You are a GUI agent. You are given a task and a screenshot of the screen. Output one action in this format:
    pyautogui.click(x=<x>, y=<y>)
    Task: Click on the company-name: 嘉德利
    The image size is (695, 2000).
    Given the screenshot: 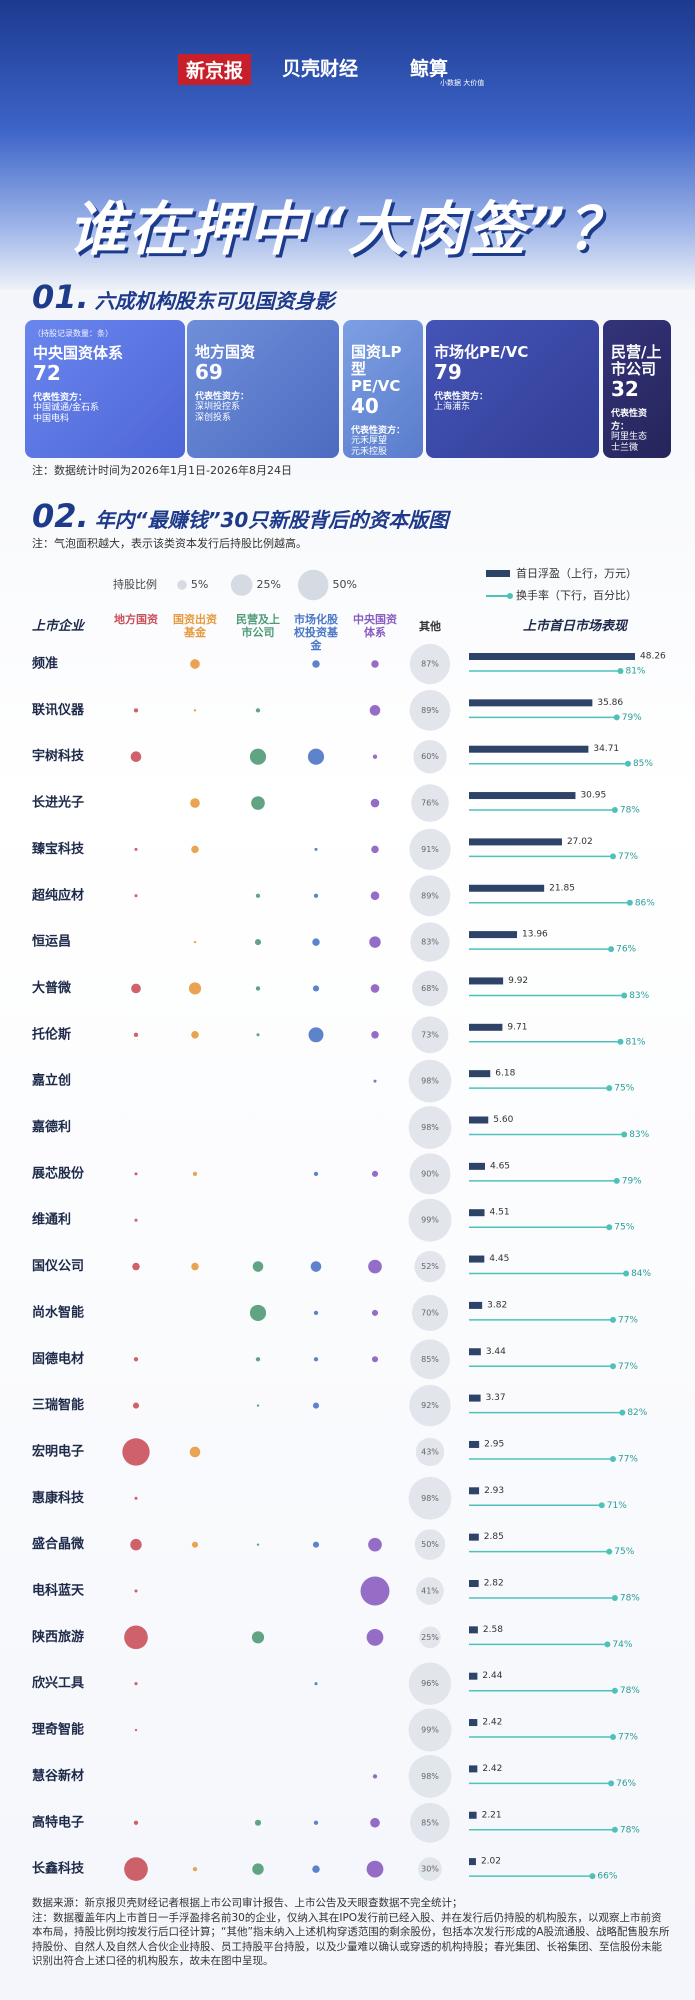 What is the action you would take?
    pyautogui.click(x=51, y=1127)
    